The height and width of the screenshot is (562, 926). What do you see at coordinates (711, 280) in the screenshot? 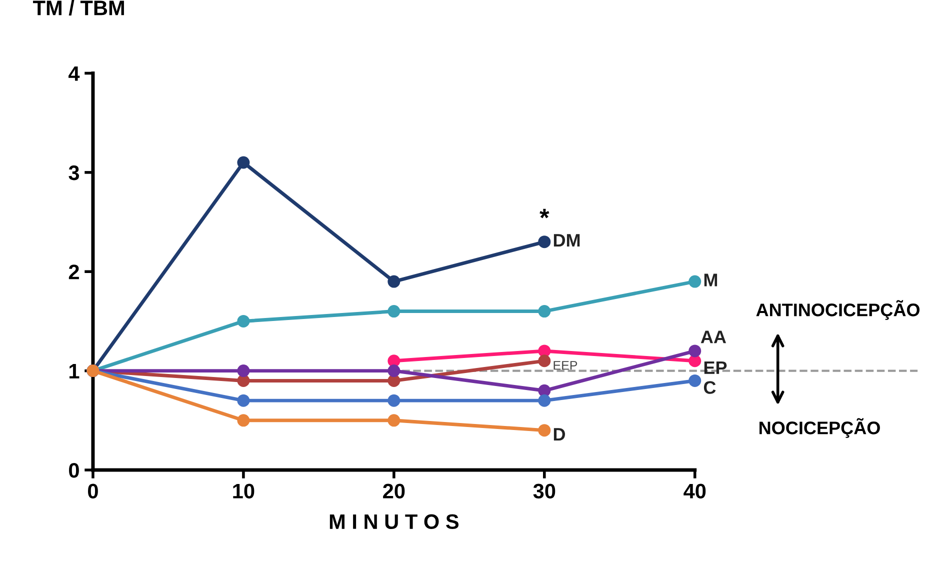
I see `series-label: M` at bounding box center [711, 280].